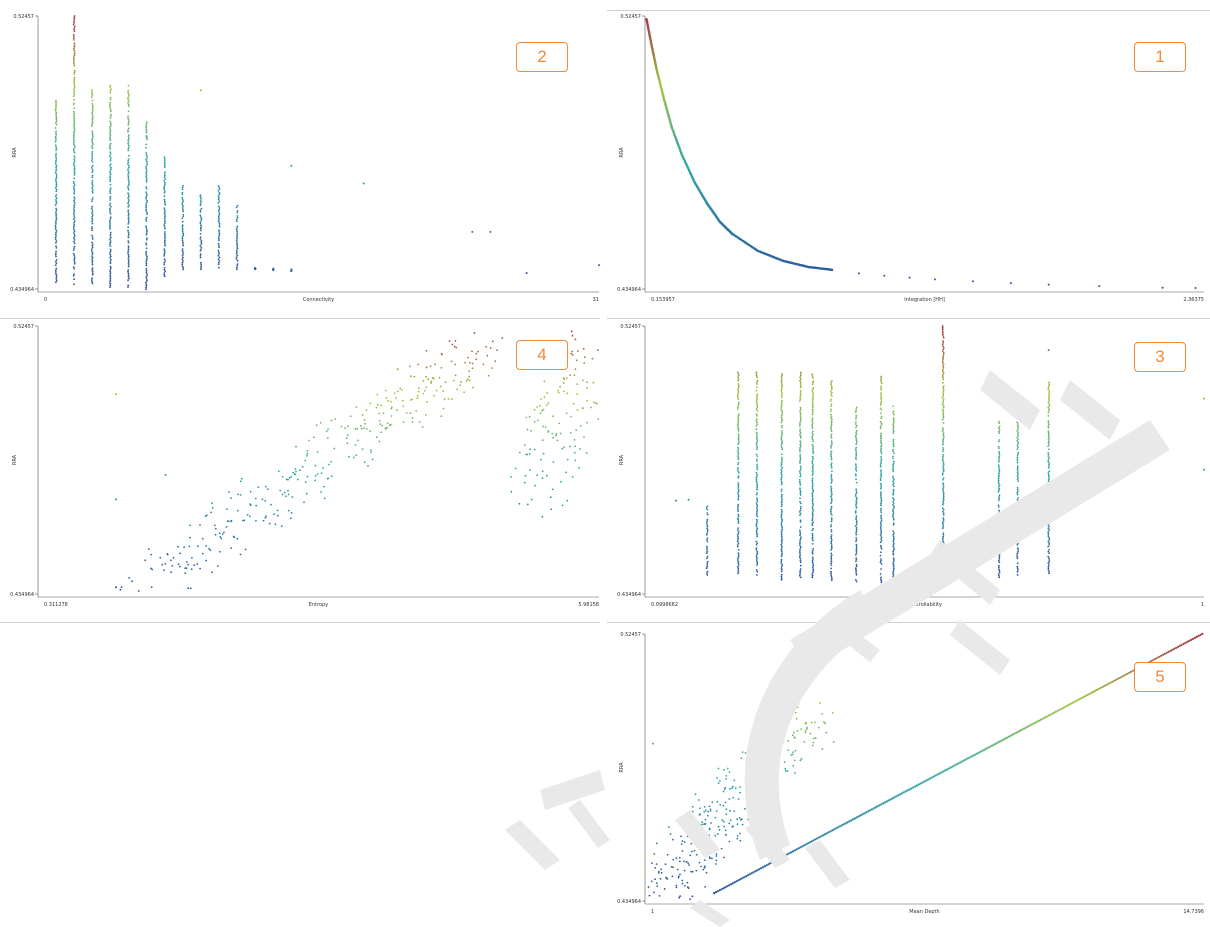  What do you see at coordinates (327, 153) in the screenshot?
I see `data-points` at bounding box center [327, 153].